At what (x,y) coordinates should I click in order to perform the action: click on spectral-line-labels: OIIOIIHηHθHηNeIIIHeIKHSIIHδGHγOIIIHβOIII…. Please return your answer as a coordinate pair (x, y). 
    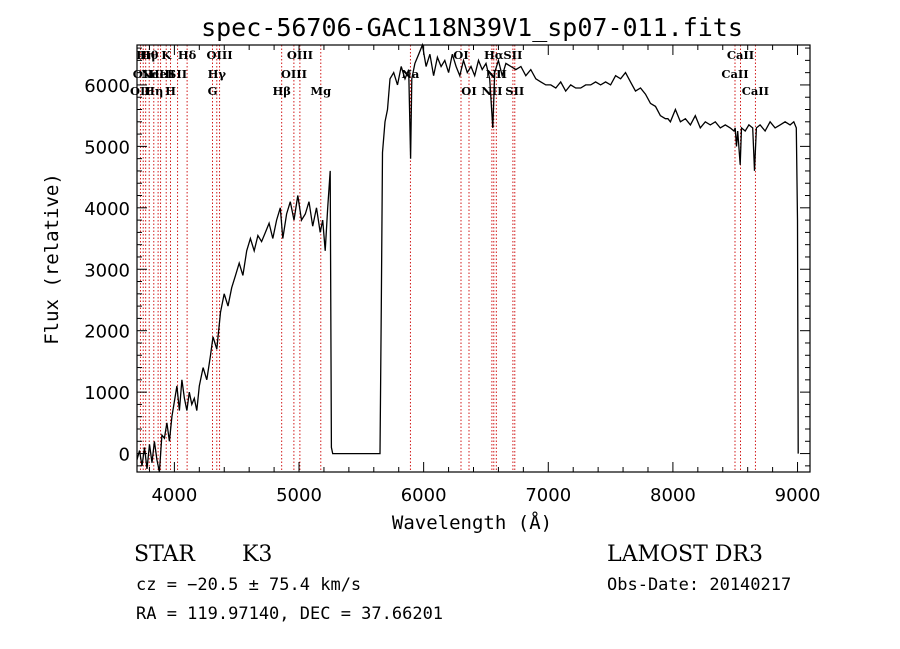
    Looking at the image, I should click on (449, 73).